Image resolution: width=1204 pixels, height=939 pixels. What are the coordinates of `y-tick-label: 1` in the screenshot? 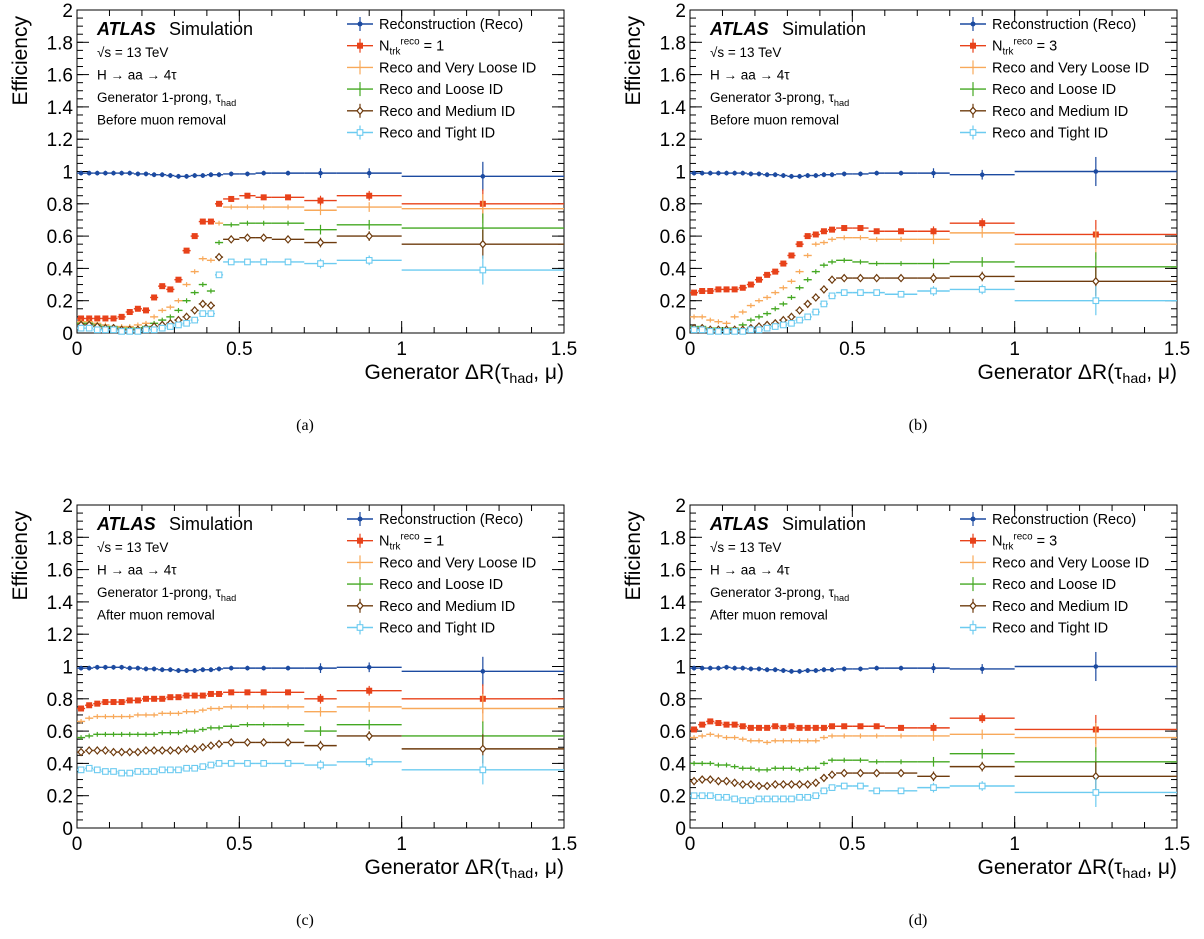 It's located at (67, 173).